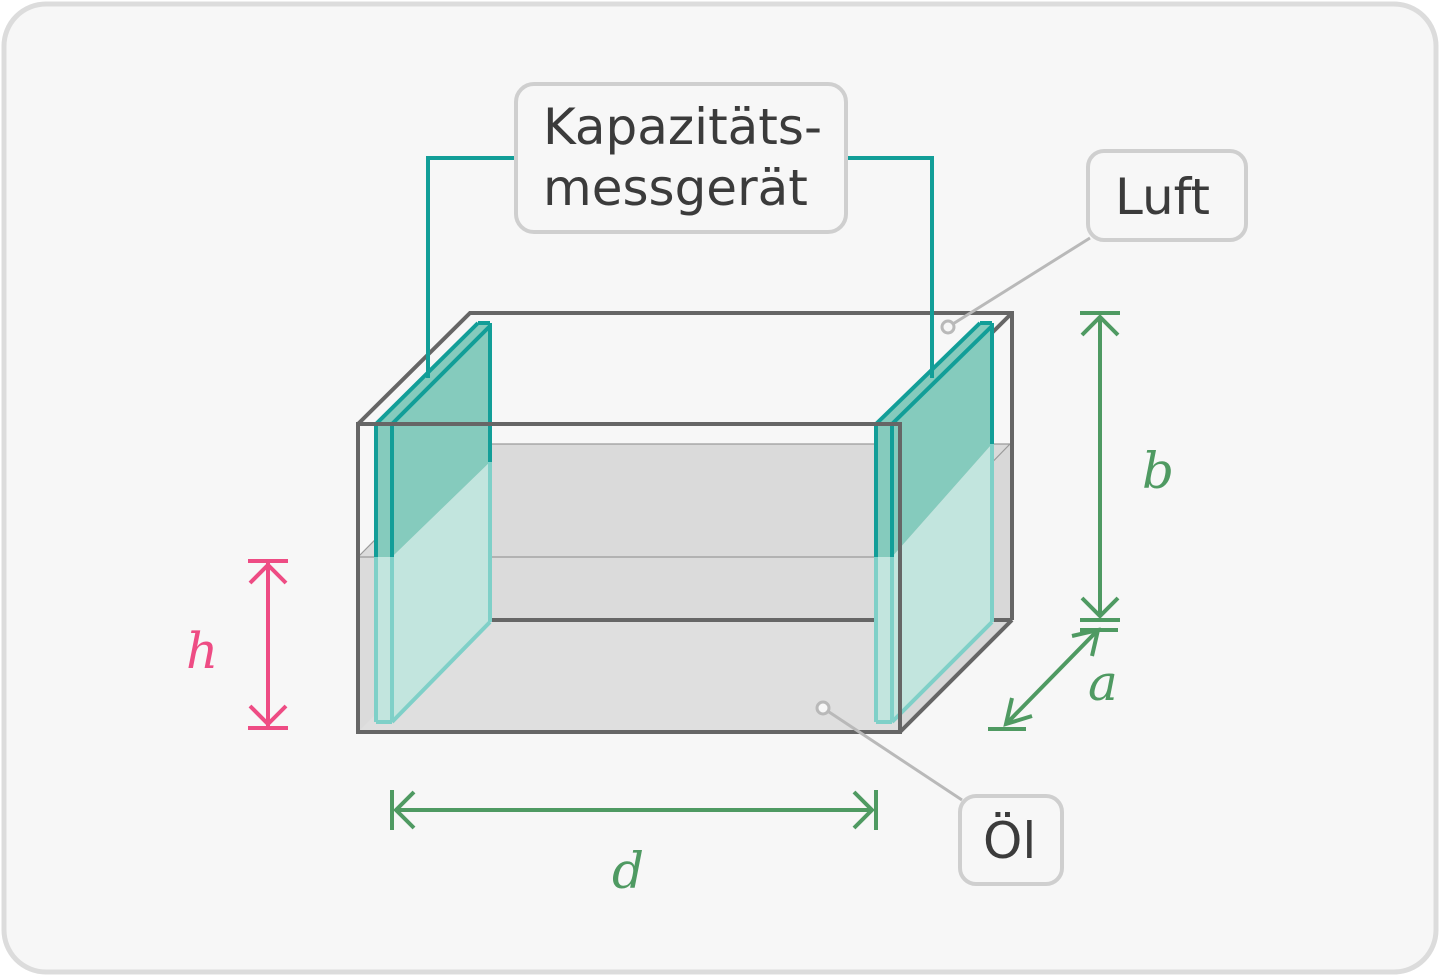 The image size is (1440, 976). Describe the element at coordinates (681, 158) in the screenshot. I see `device-callout: Kapazitäts- messgerät` at that location.